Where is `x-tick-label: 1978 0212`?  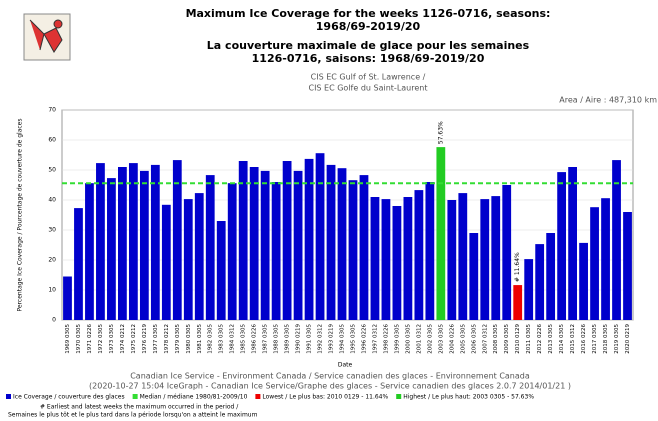
x-tick-label: 1978 0212 is located at coordinates (167, 339).